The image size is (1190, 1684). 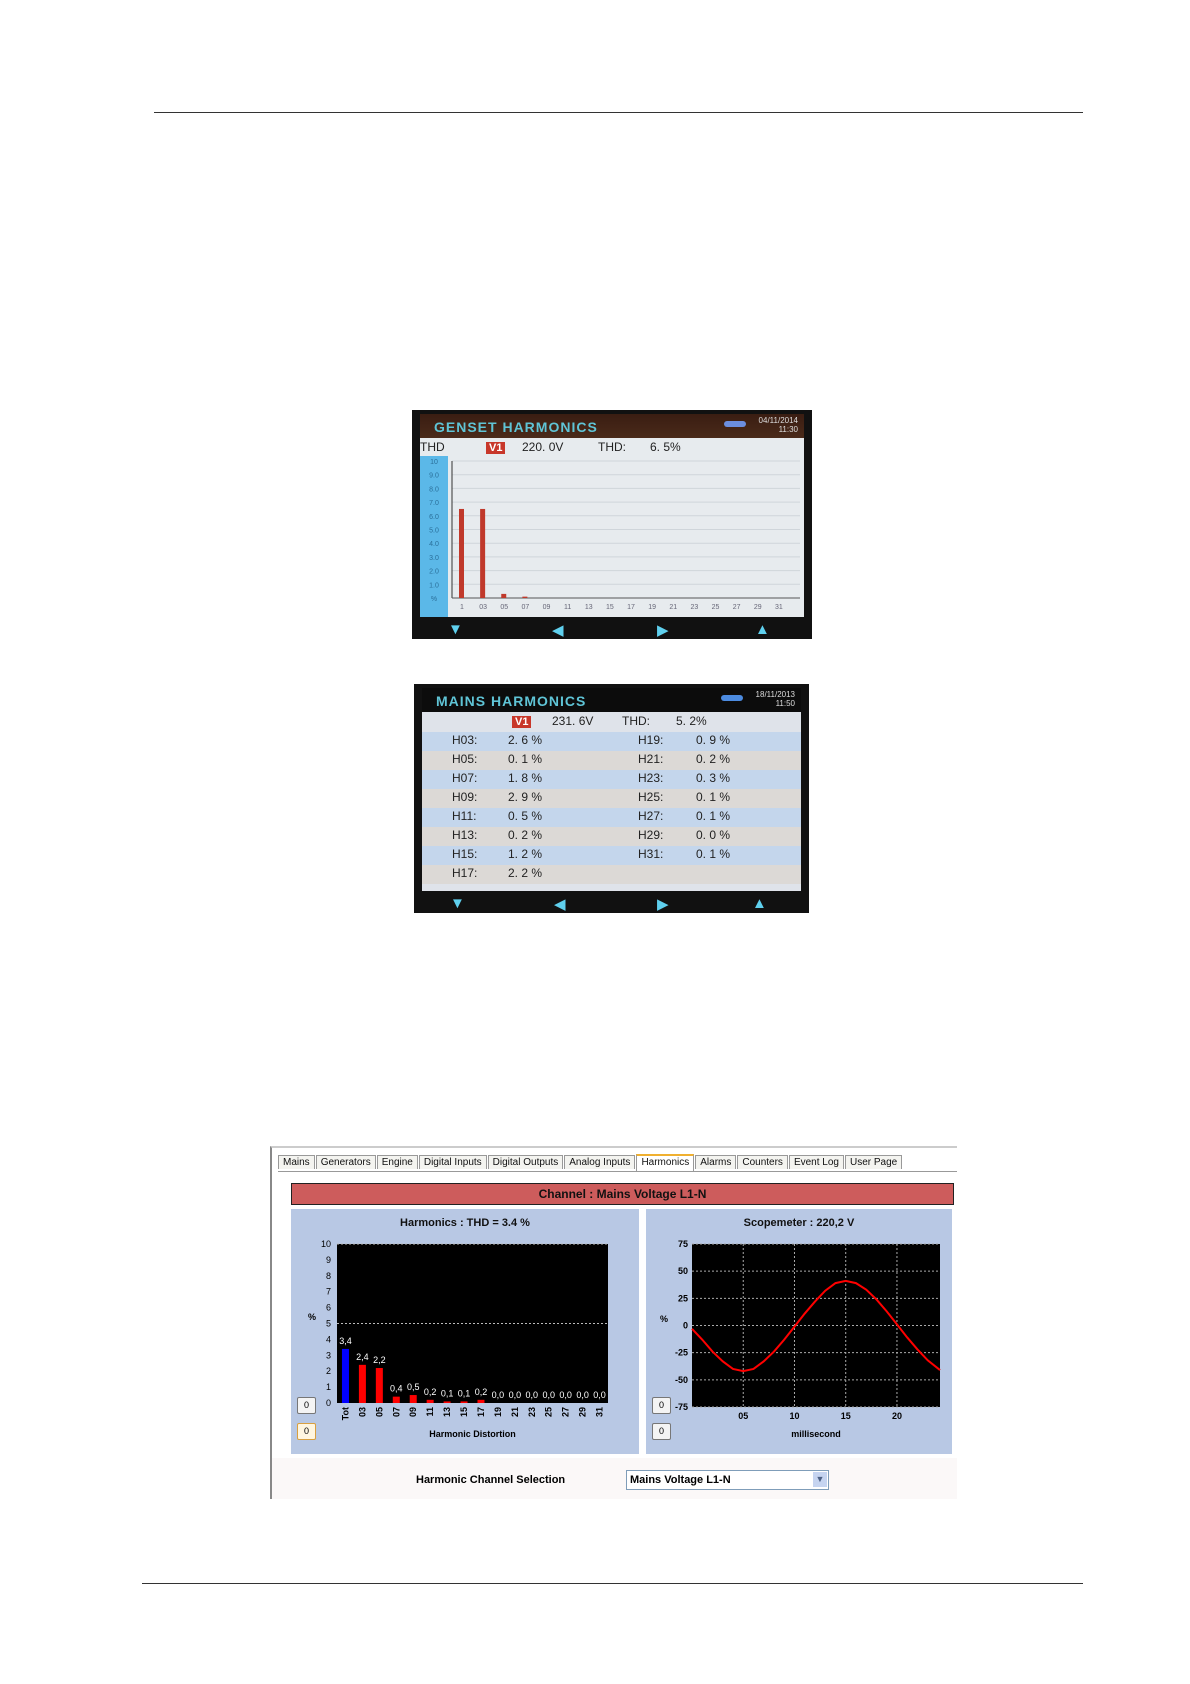 What do you see at coordinates (481, 1412) in the screenshot?
I see `x-tick-label: 17` at bounding box center [481, 1412].